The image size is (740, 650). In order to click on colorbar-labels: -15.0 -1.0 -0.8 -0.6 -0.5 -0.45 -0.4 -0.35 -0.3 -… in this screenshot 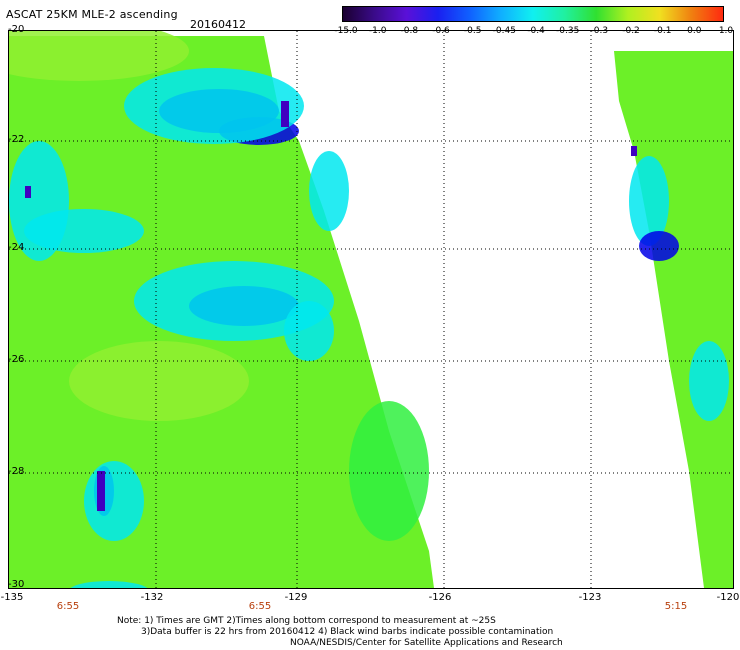, I will do `click(532, 32)`.